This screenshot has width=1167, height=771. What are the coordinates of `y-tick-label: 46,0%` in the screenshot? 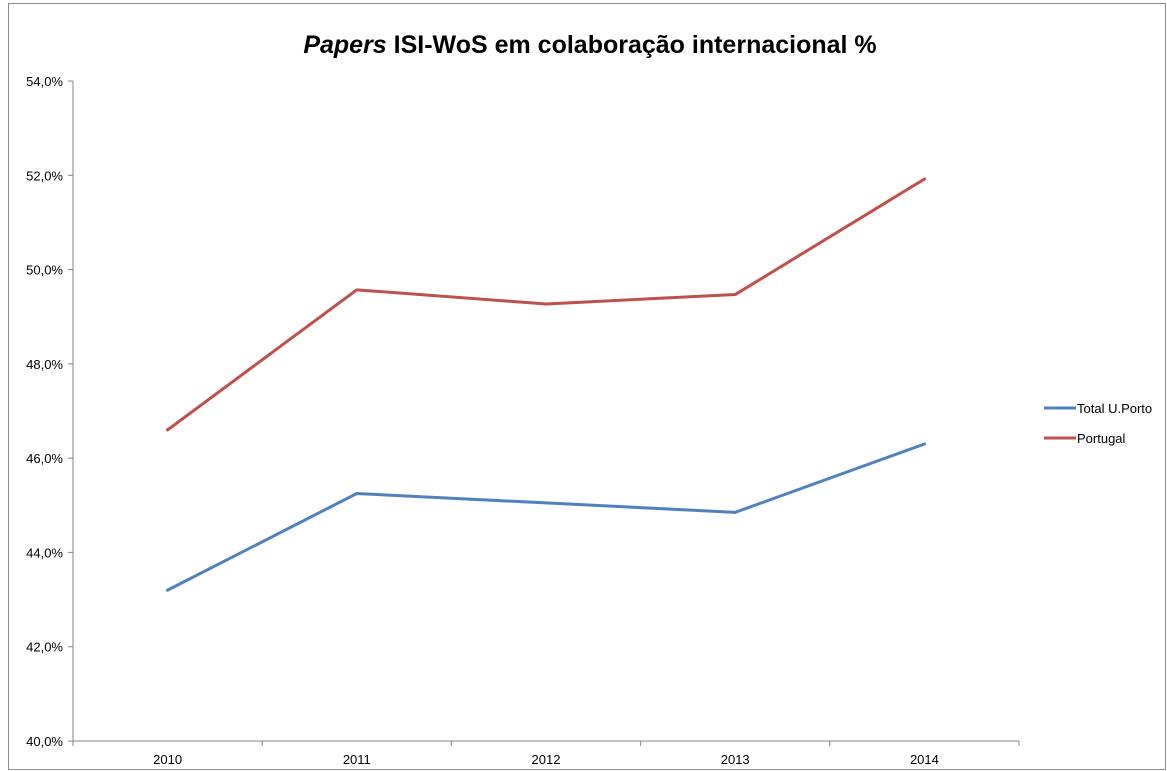 It's located at (44, 458).